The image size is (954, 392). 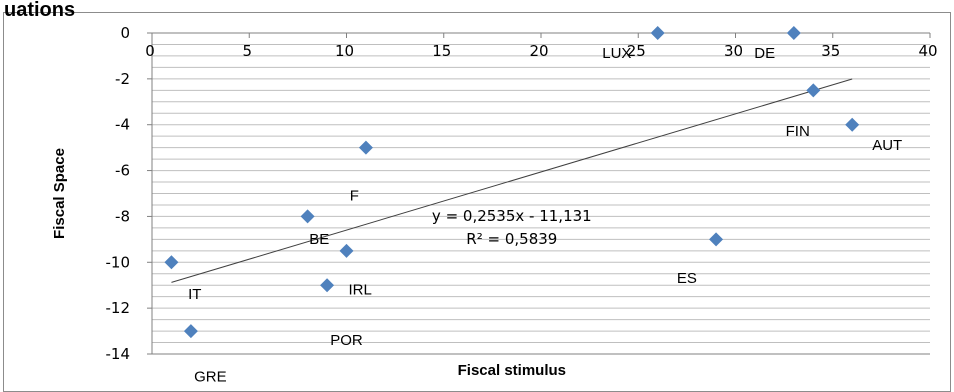 What do you see at coordinates (636, 51) in the screenshot?
I see `x-tick-label: 25` at bounding box center [636, 51].